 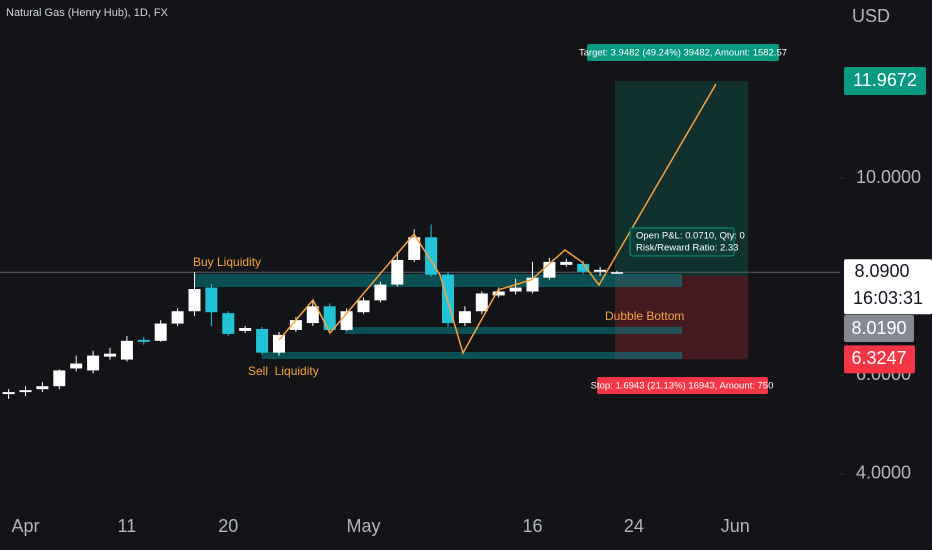 What do you see at coordinates (228, 526) in the screenshot?
I see `x-tick-label: 20` at bounding box center [228, 526].